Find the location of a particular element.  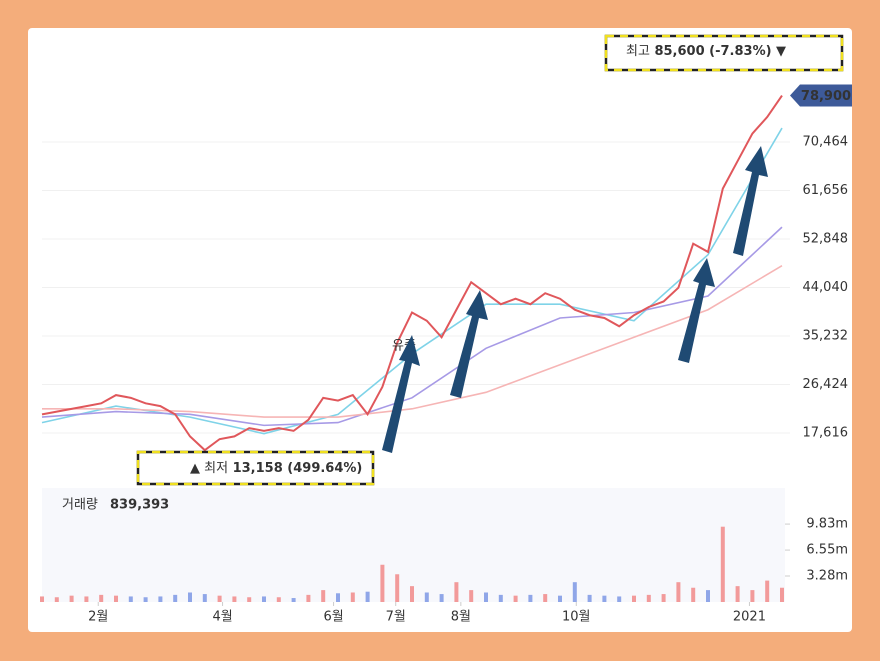

x-tick-label: 10월 is located at coordinates (576, 617).